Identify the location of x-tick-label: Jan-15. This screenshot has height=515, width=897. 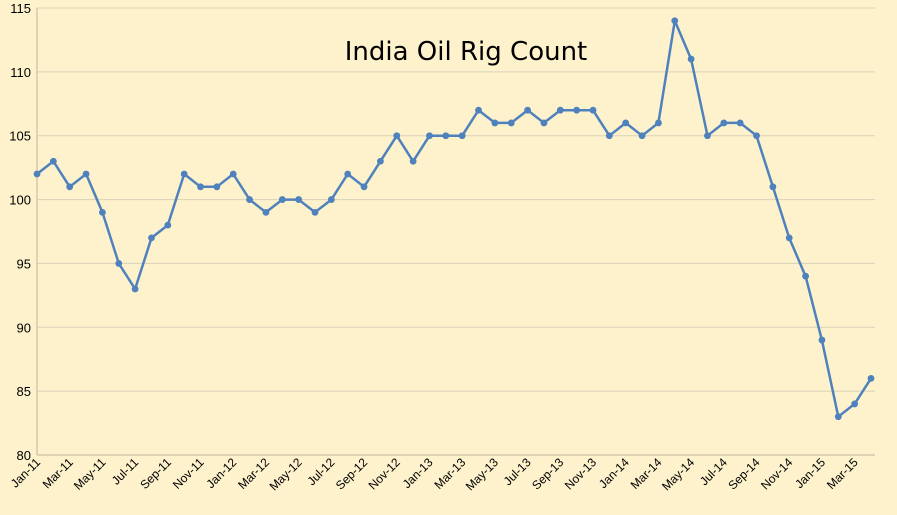
(810, 473).